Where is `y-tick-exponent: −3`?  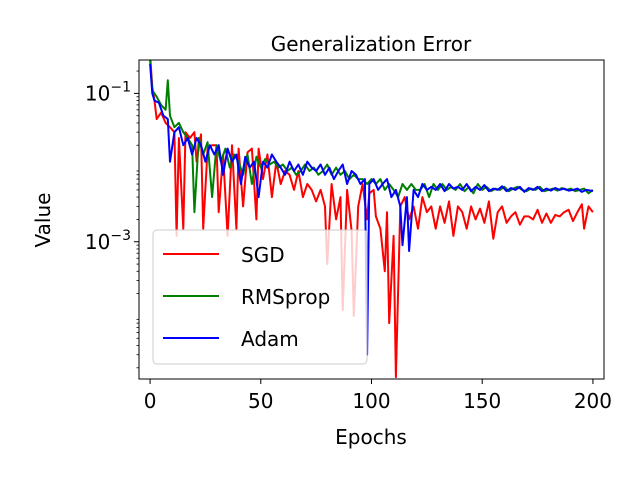 y-tick-exponent: −3 is located at coordinates (120, 236).